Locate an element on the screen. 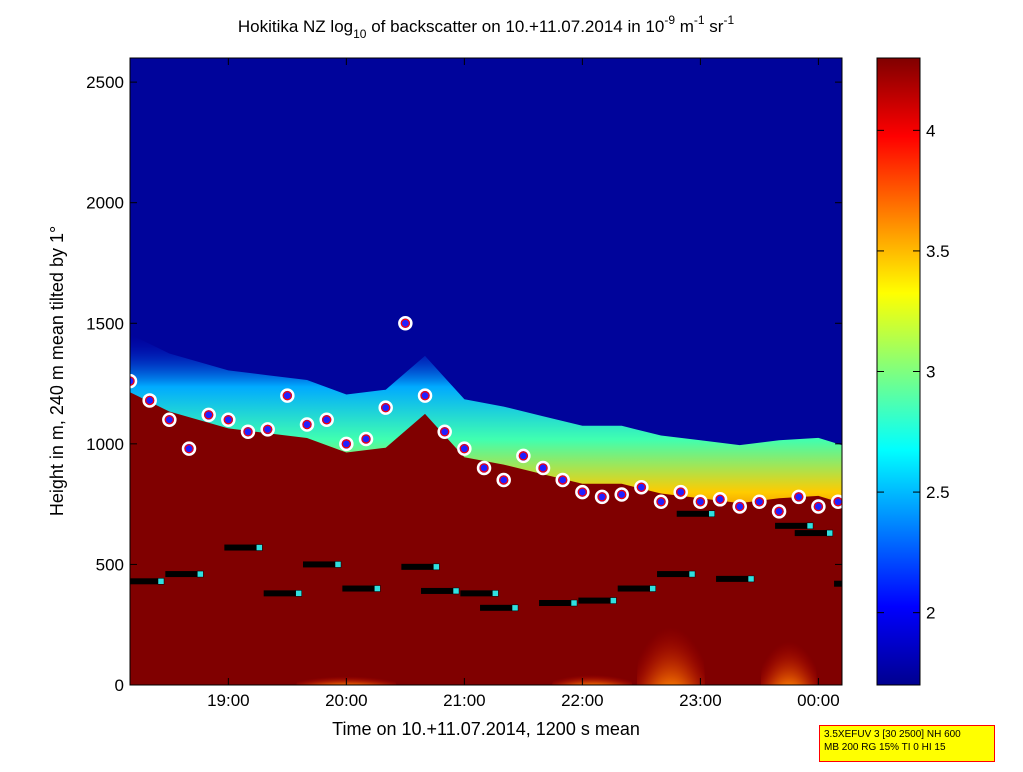  y-tick-label: 1500 is located at coordinates (105, 323).